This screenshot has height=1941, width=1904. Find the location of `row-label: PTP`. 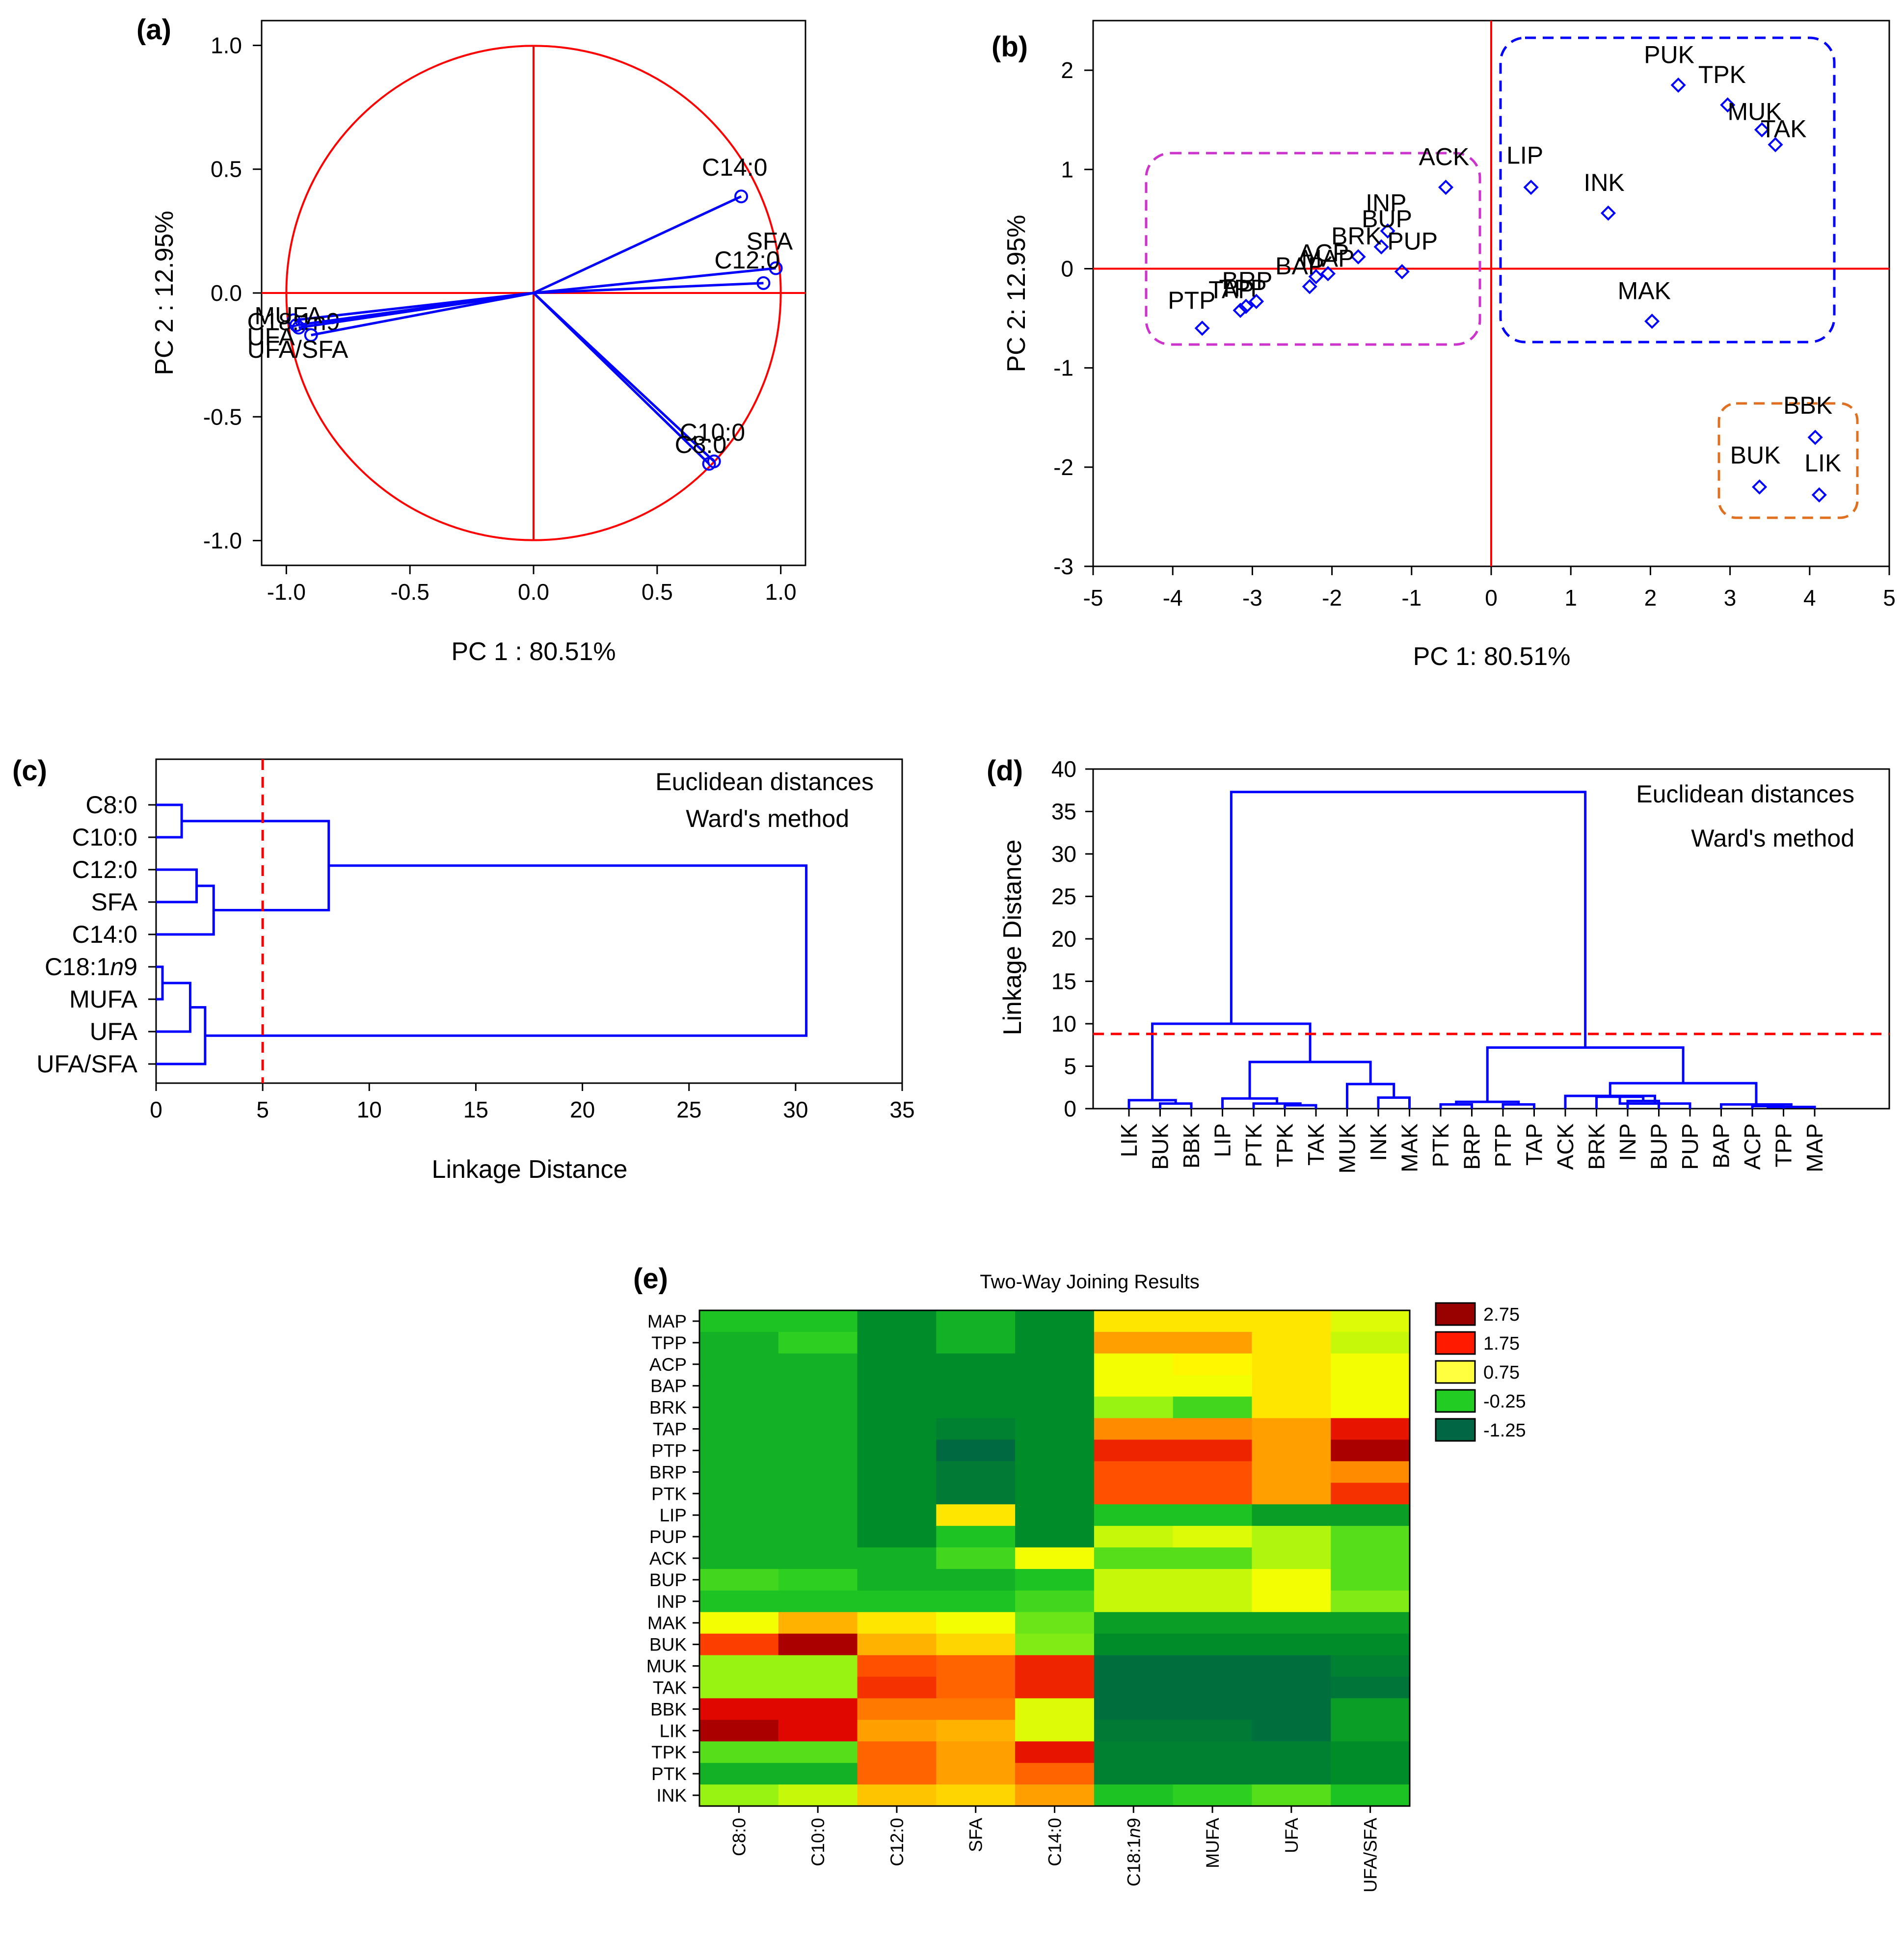

row-label: PTP is located at coordinates (669, 1450).